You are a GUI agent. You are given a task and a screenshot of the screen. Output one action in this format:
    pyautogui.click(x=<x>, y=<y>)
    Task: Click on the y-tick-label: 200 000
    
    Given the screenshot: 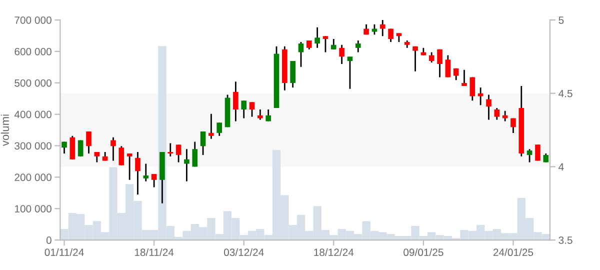 What is the action you would take?
    pyautogui.click(x=33, y=178)
    